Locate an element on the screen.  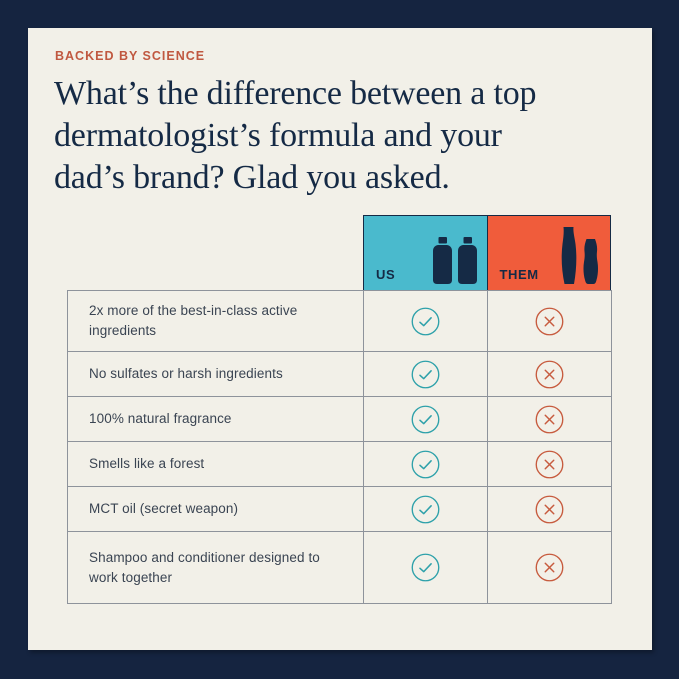
table-row: MCT oil (secret weapon) is located at coordinates (339, 509).